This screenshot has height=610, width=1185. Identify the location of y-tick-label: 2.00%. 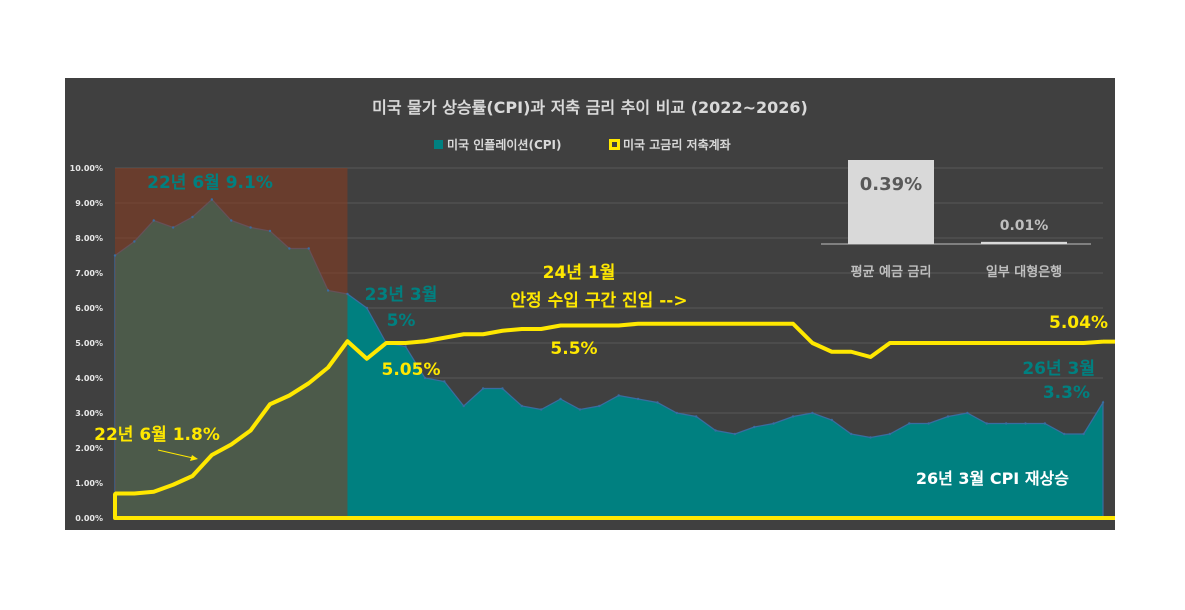
(89, 448).